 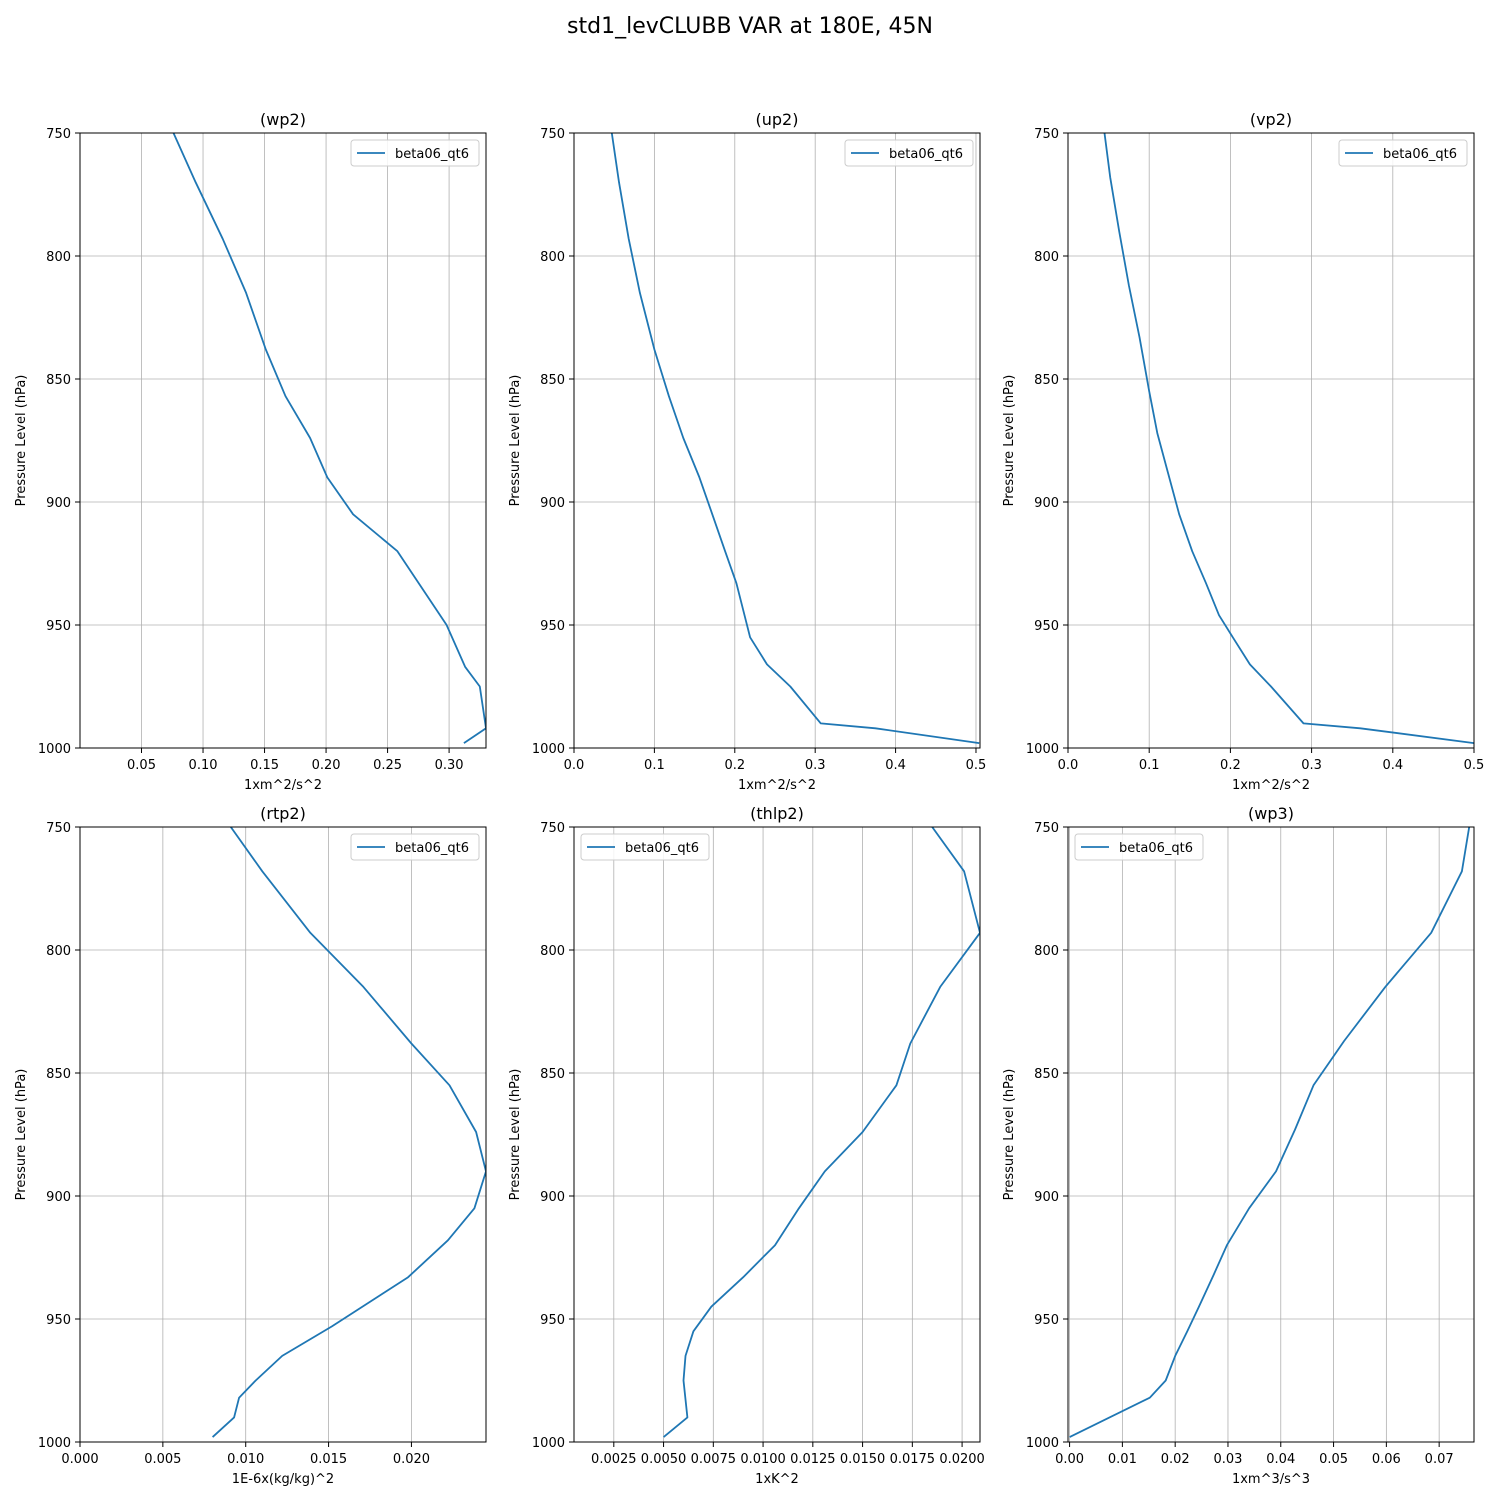 I want to click on x-tick-label: 0.25, so click(x=387, y=765).